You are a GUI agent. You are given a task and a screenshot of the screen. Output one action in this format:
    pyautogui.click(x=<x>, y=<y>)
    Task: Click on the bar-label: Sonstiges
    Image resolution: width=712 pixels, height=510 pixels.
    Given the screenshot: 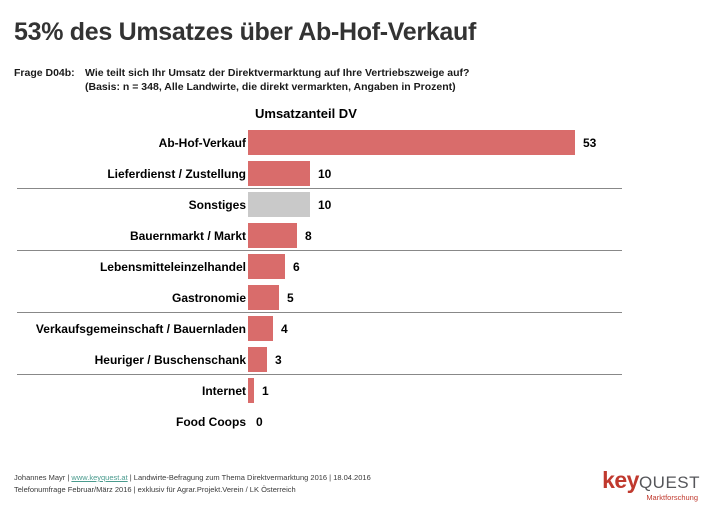 What is the action you would take?
    pyautogui.click(x=217, y=204)
    